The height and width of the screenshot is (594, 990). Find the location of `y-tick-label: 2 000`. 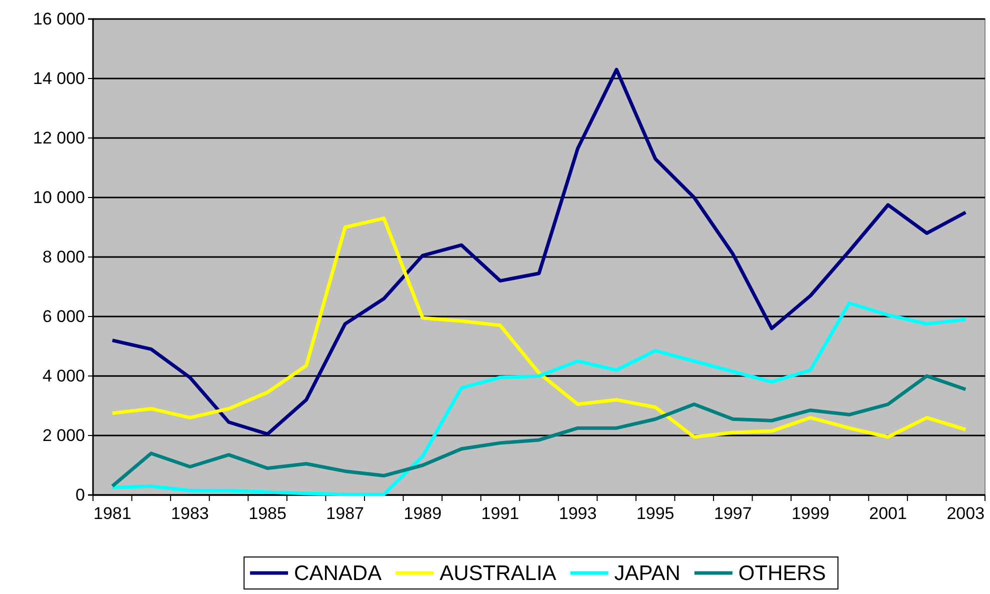

y-tick-label: 2 000 is located at coordinates (63, 435).